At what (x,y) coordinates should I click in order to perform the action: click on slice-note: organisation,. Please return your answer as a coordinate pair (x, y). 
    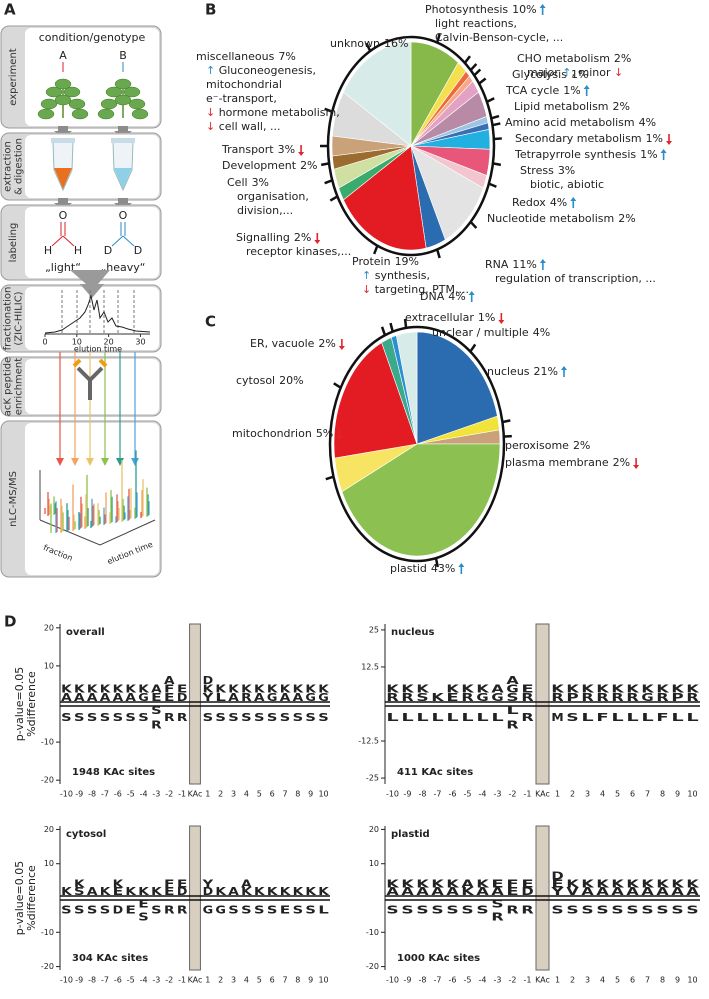
    Looking at the image, I should click on (273, 196).